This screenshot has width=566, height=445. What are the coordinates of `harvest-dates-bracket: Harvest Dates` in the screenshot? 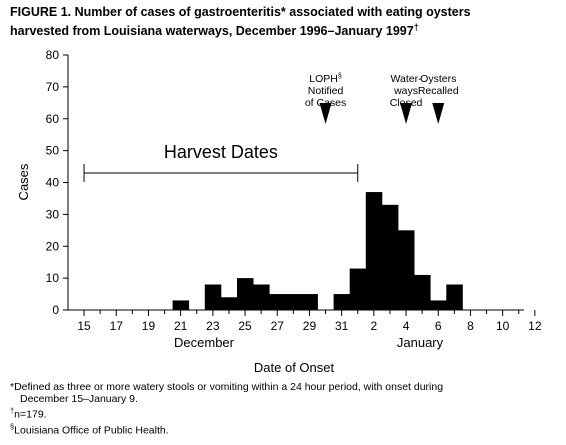 It's located at (221, 162).